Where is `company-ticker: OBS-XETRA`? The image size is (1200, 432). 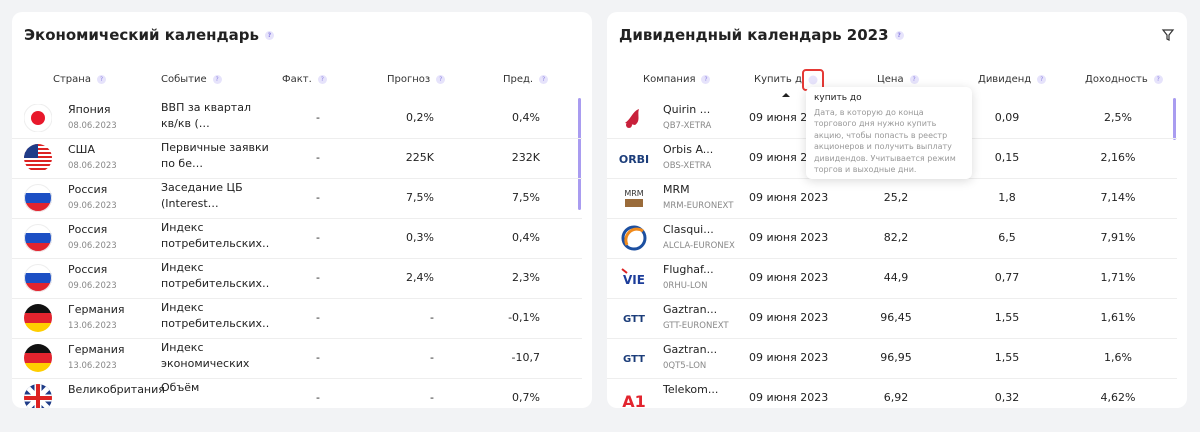 company-ticker: OBS-XETRA is located at coordinates (687, 166).